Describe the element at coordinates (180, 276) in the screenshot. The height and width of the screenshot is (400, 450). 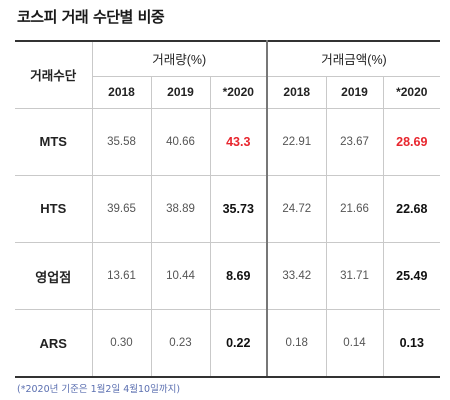
I see `cell-value: 10.44` at that location.